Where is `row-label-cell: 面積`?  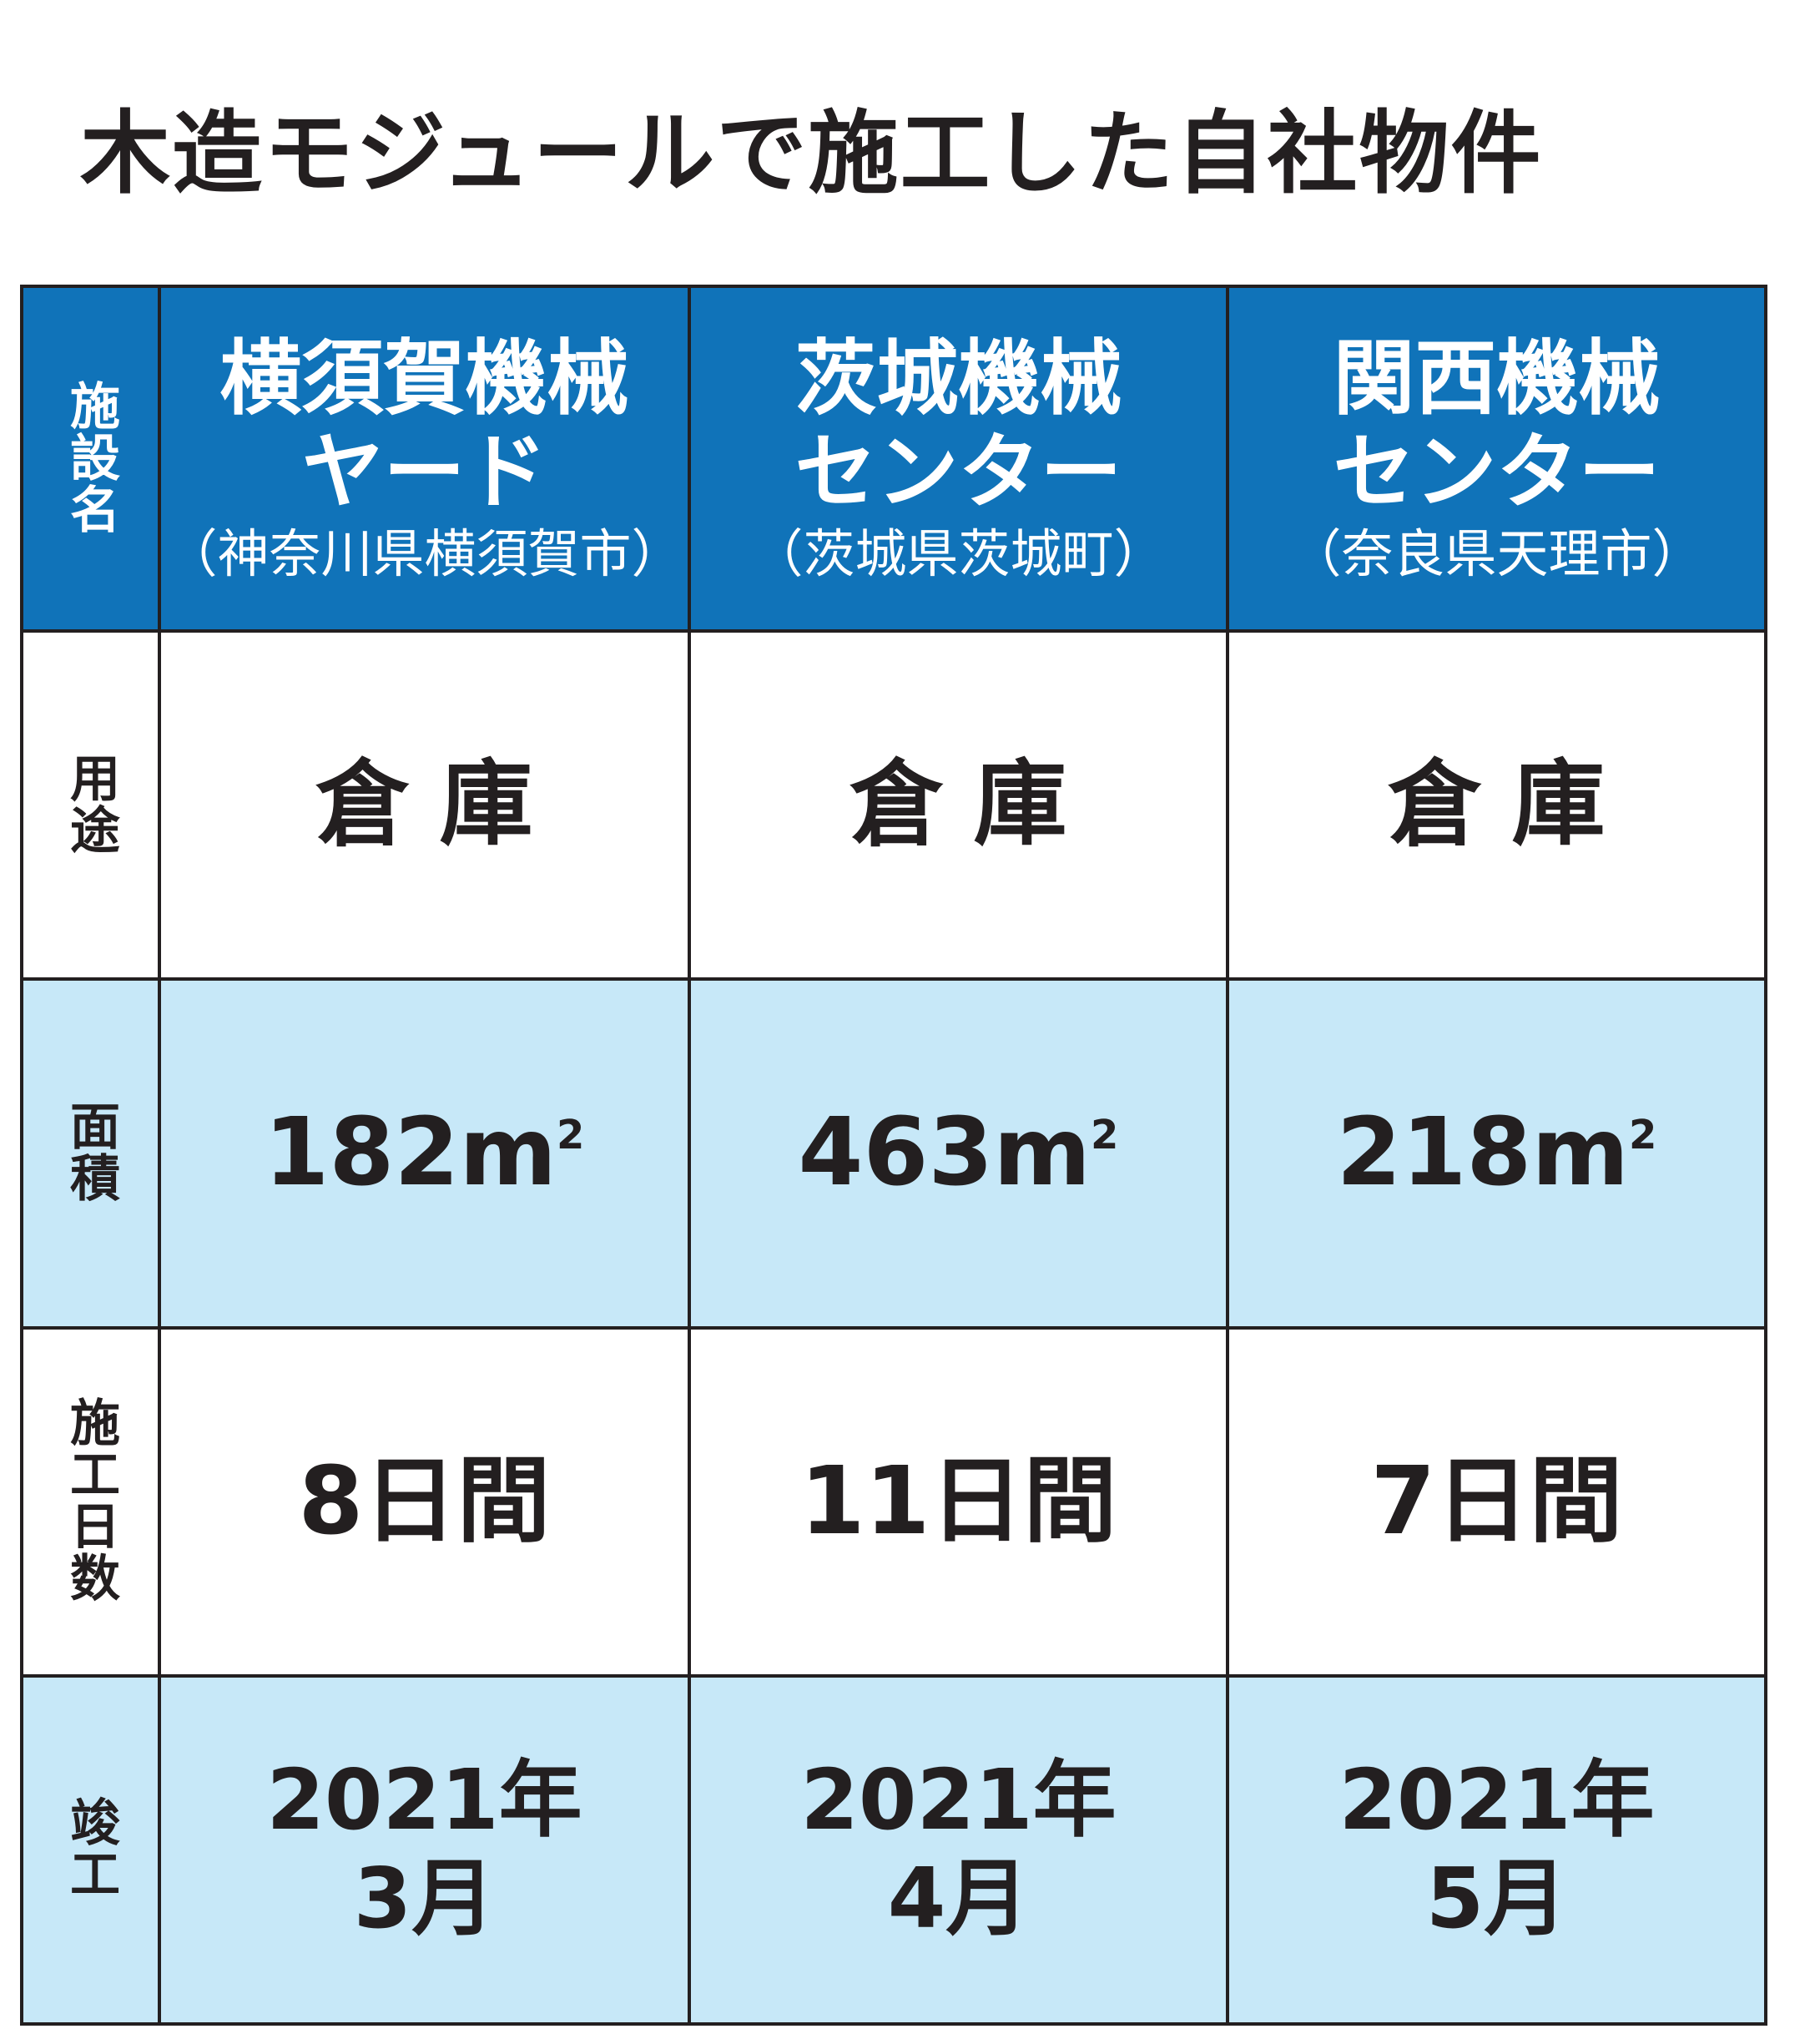
row-label-cell: 面積 is located at coordinates (90, 1153).